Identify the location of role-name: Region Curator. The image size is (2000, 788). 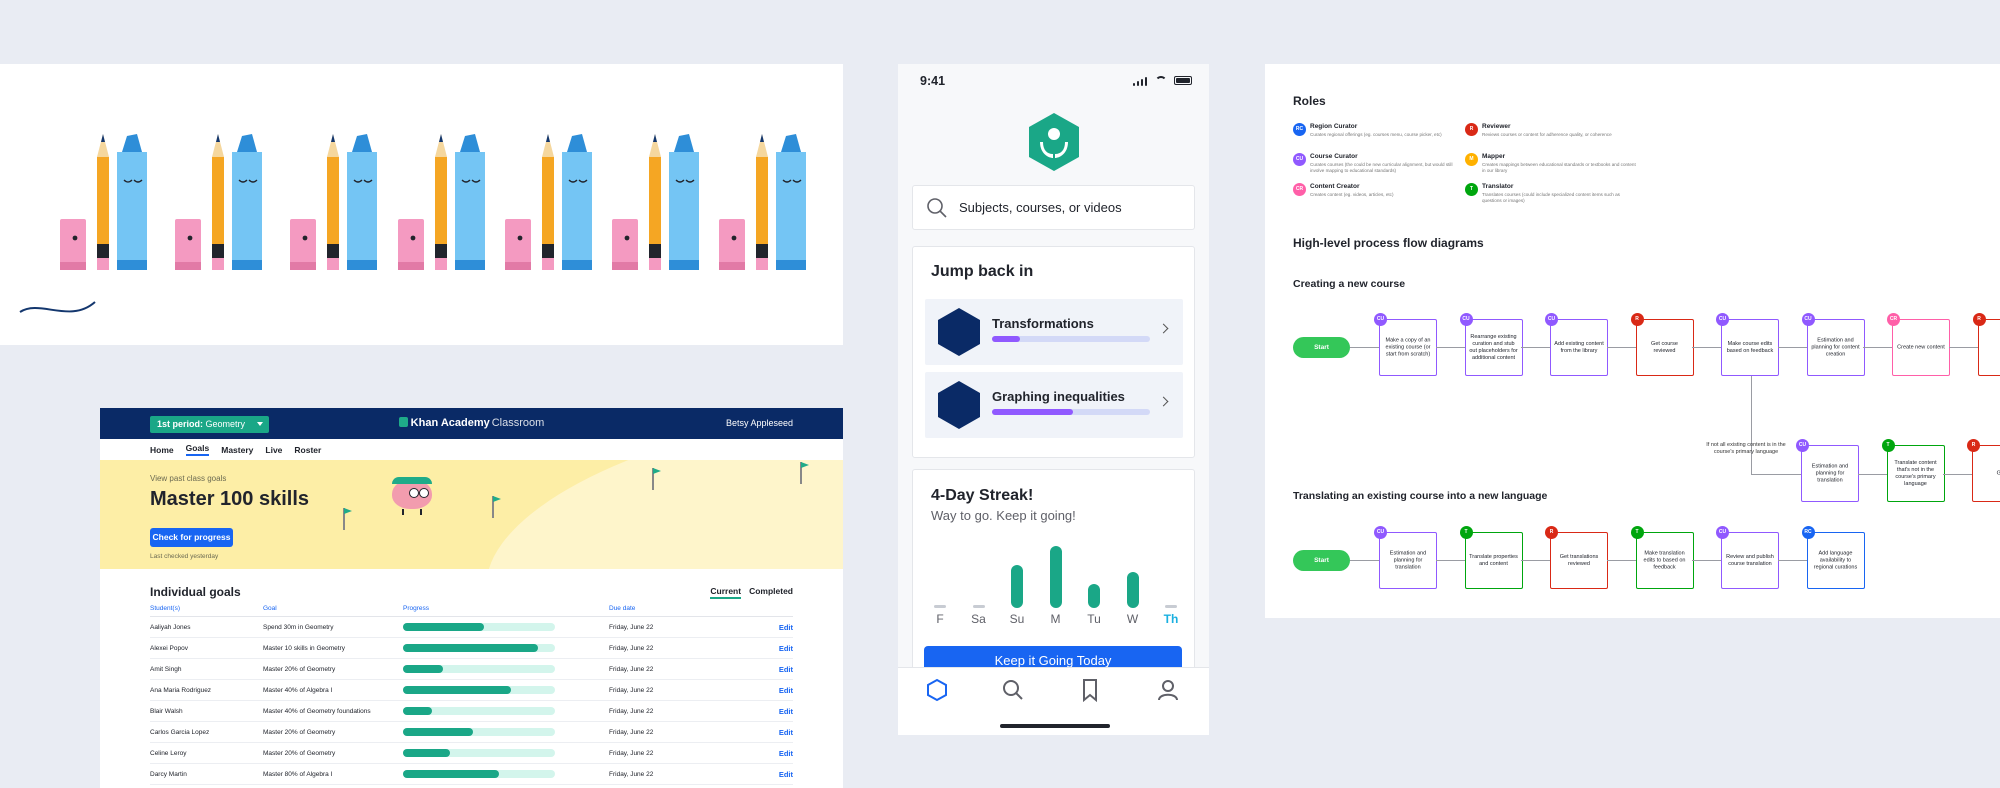
(1334, 126).